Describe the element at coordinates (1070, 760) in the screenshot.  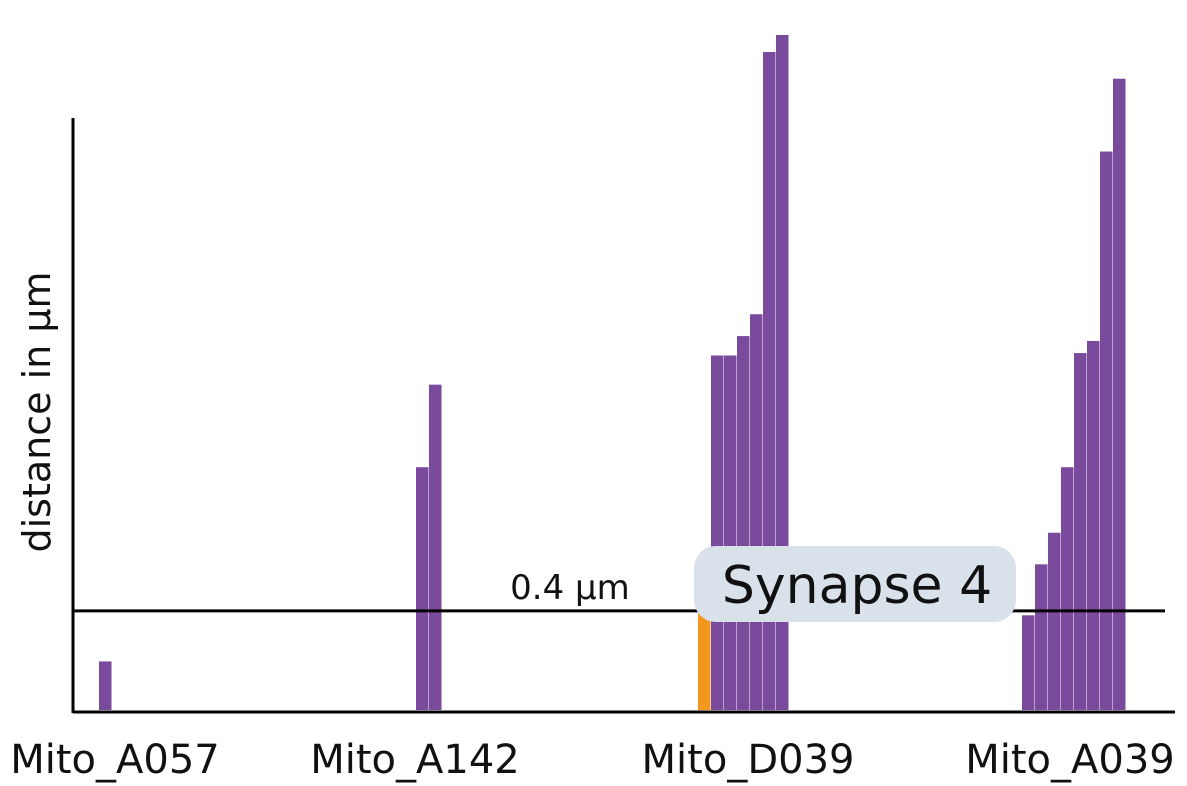
I see `x-tick-label: Mito_A039` at that location.